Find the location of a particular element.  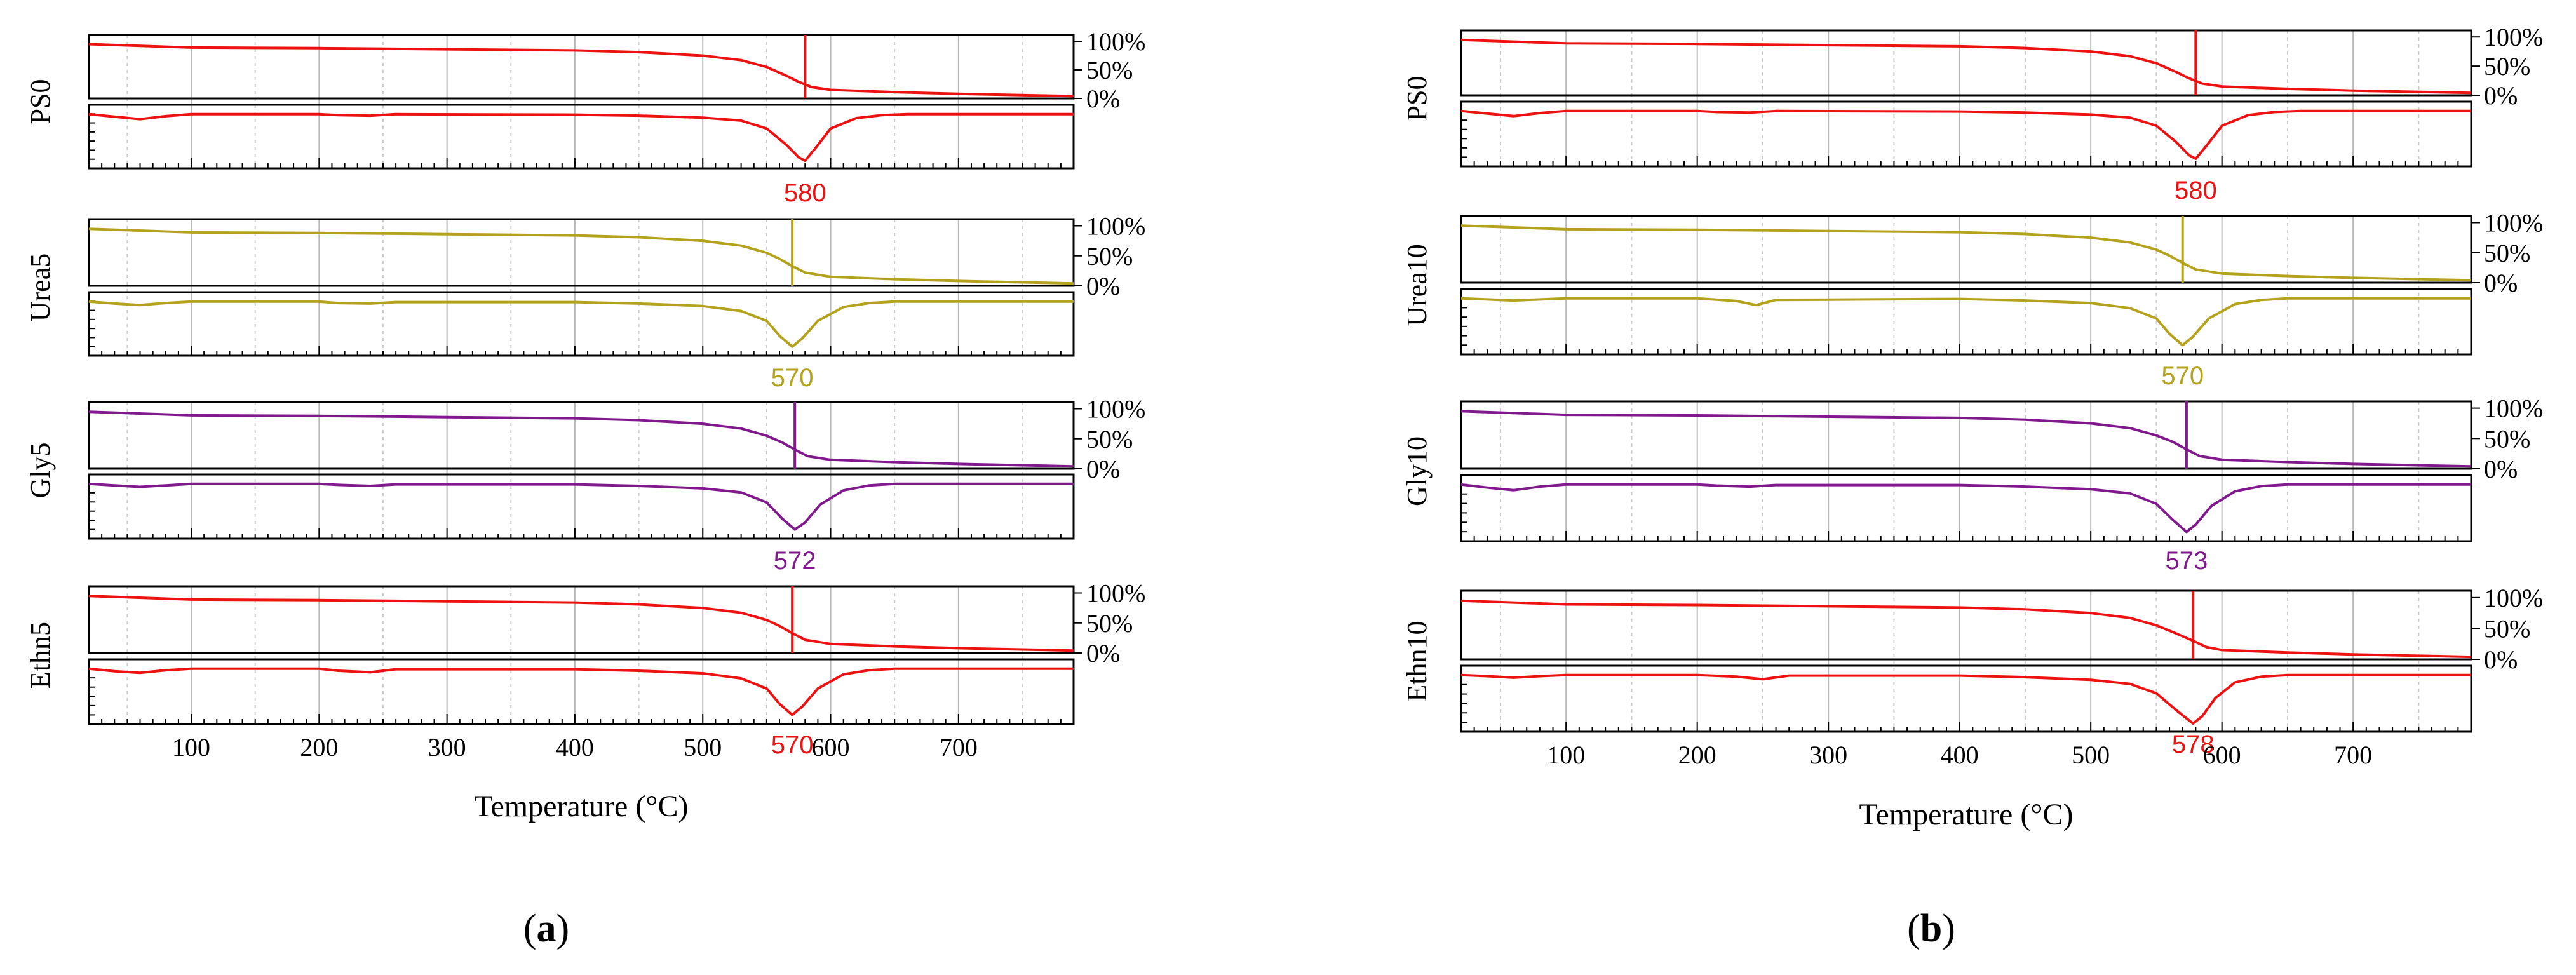

pct-label-b-3-100: 100% is located at coordinates (2513, 598).